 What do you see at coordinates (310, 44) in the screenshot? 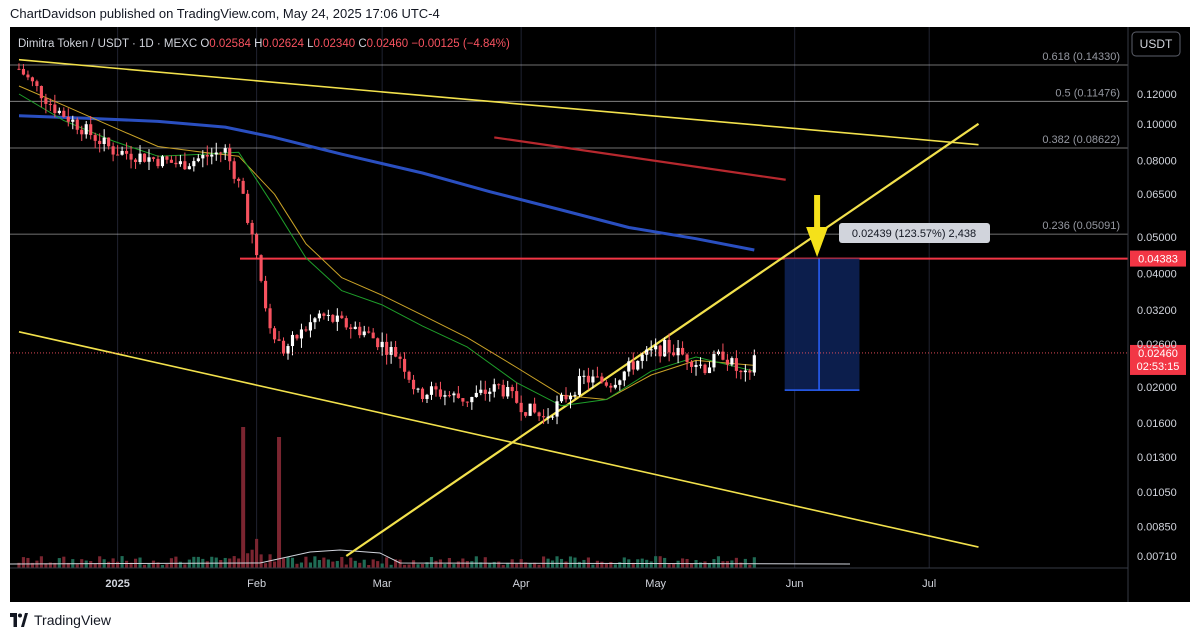
I see `ohlc-l-label: L` at bounding box center [310, 44].